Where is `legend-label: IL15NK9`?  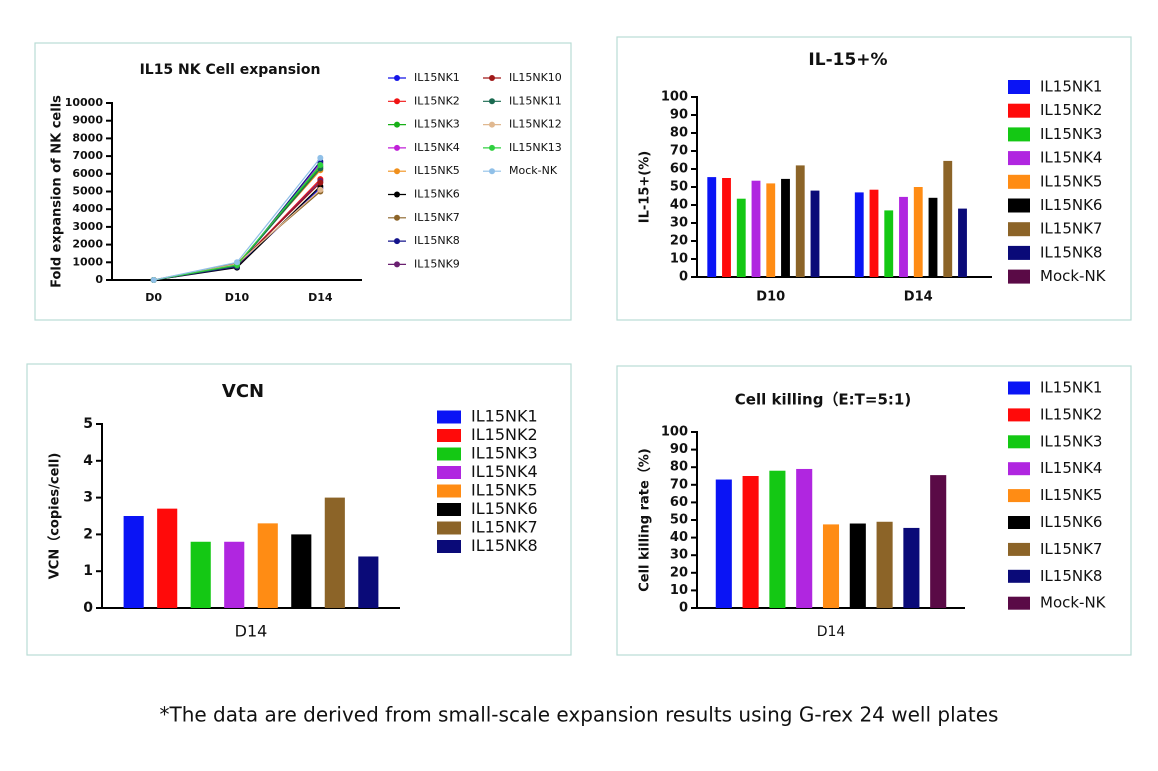
legend-label: IL15NK9 is located at coordinates (437, 263).